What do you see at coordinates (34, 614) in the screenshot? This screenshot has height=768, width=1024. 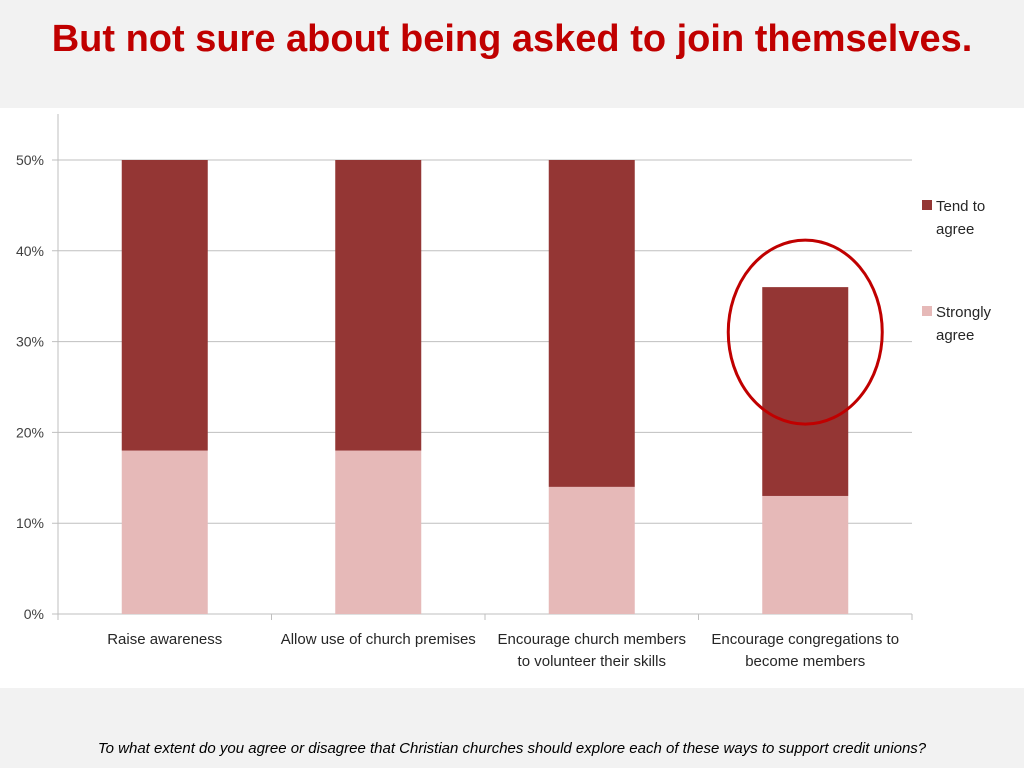 I see `y-tick-label: 0%` at bounding box center [34, 614].